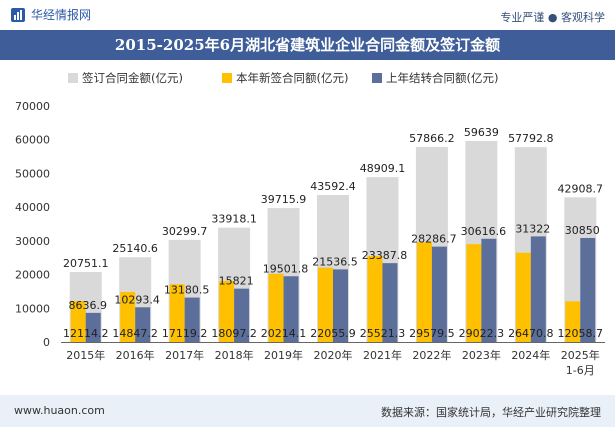 The height and width of the screenshot is (427, 615). Describe the element at coordinates (32, 173) in the screenshot. I see `y-tick-label-5: 50000` at that location.